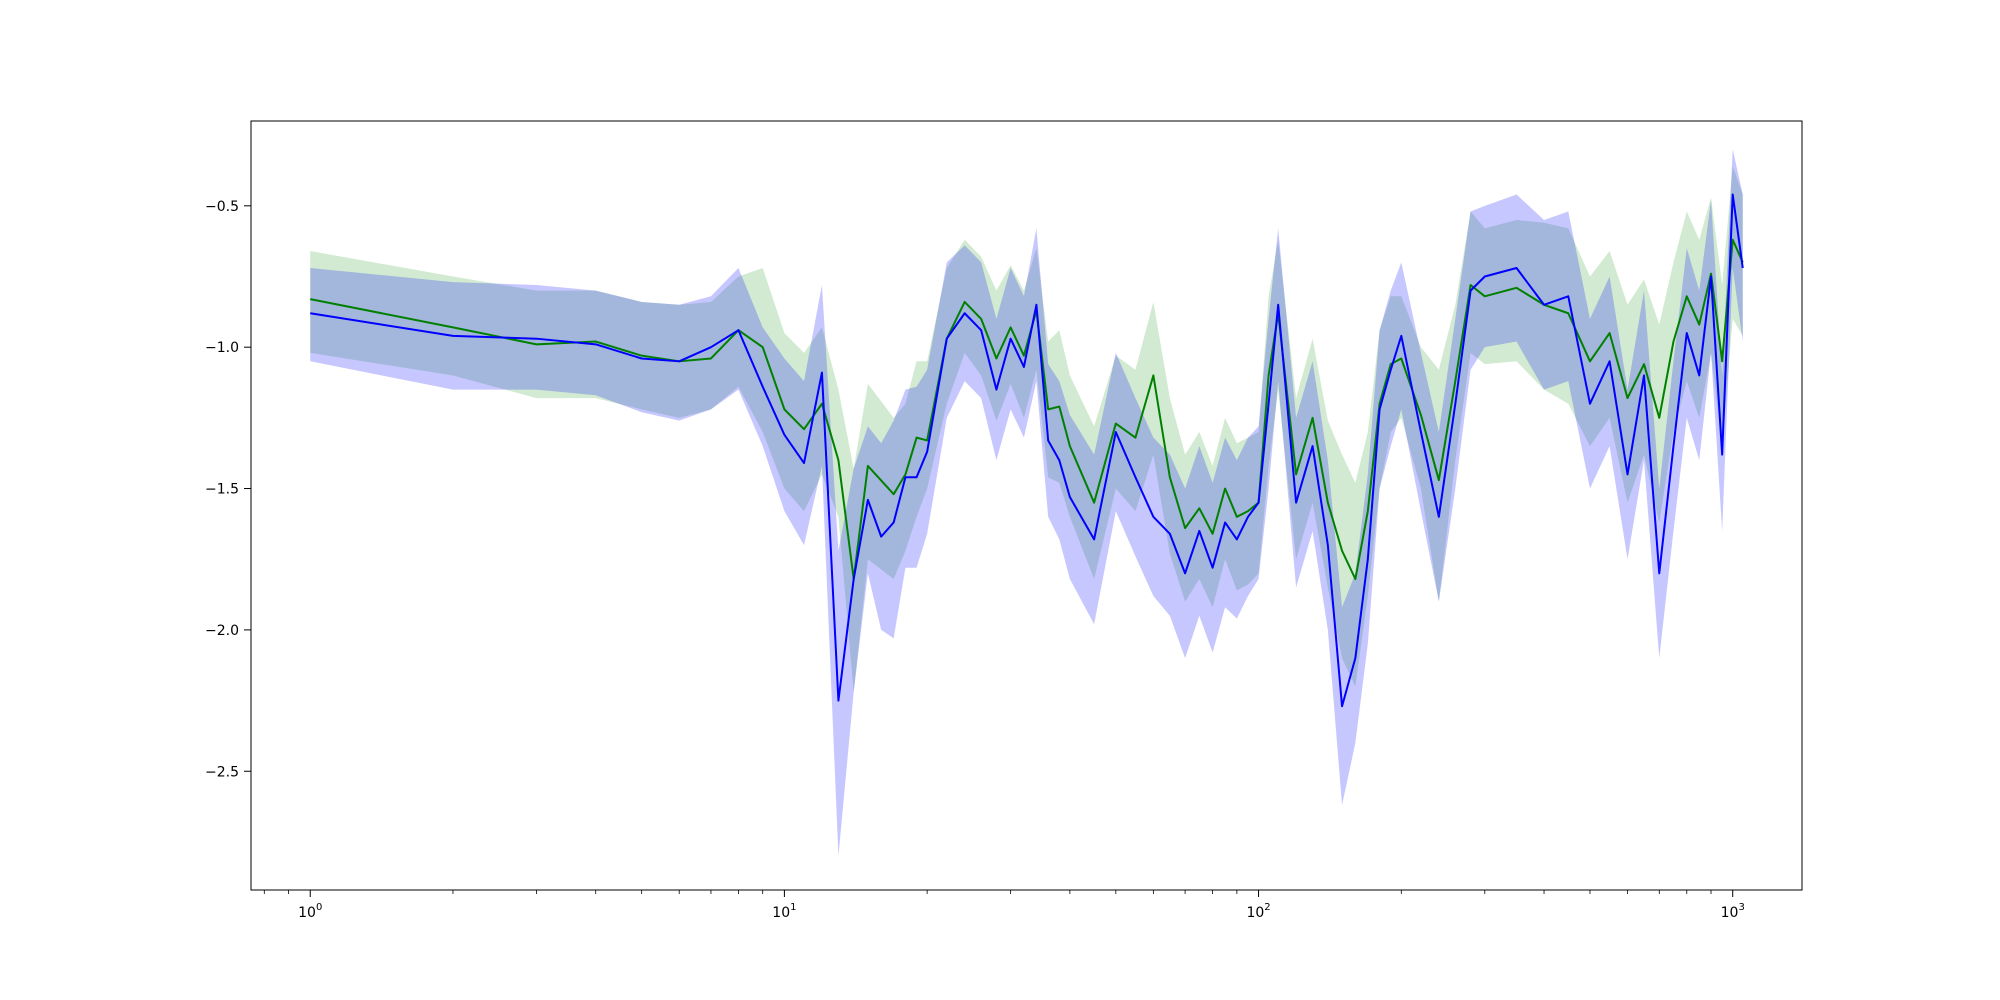  I want to click on y-tick-label: −2.0, so click(222, 631).